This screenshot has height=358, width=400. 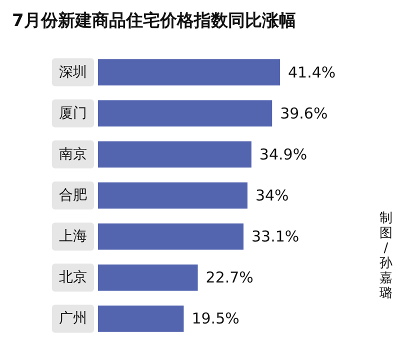 I want to click on y-tick-label: 厦门, so click(x=73, y=113).